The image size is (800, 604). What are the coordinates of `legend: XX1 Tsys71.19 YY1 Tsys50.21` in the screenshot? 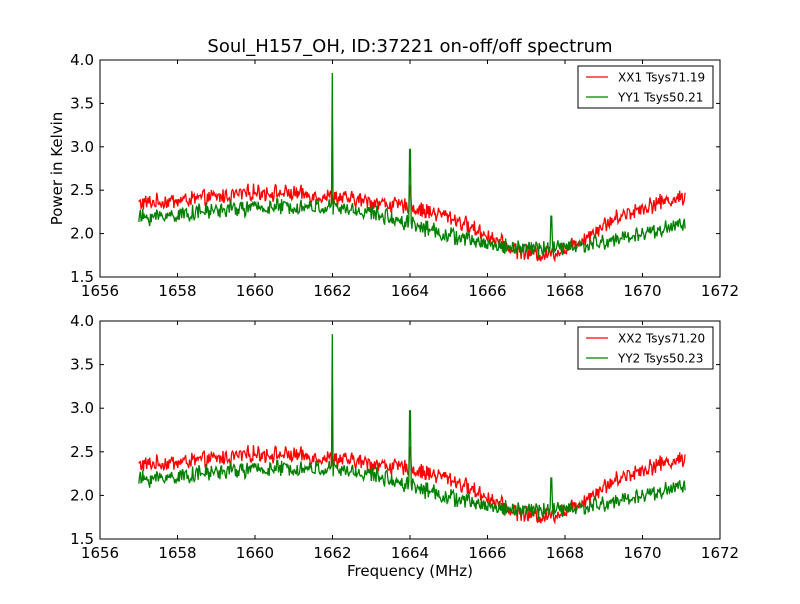 It's located at (645, 87).